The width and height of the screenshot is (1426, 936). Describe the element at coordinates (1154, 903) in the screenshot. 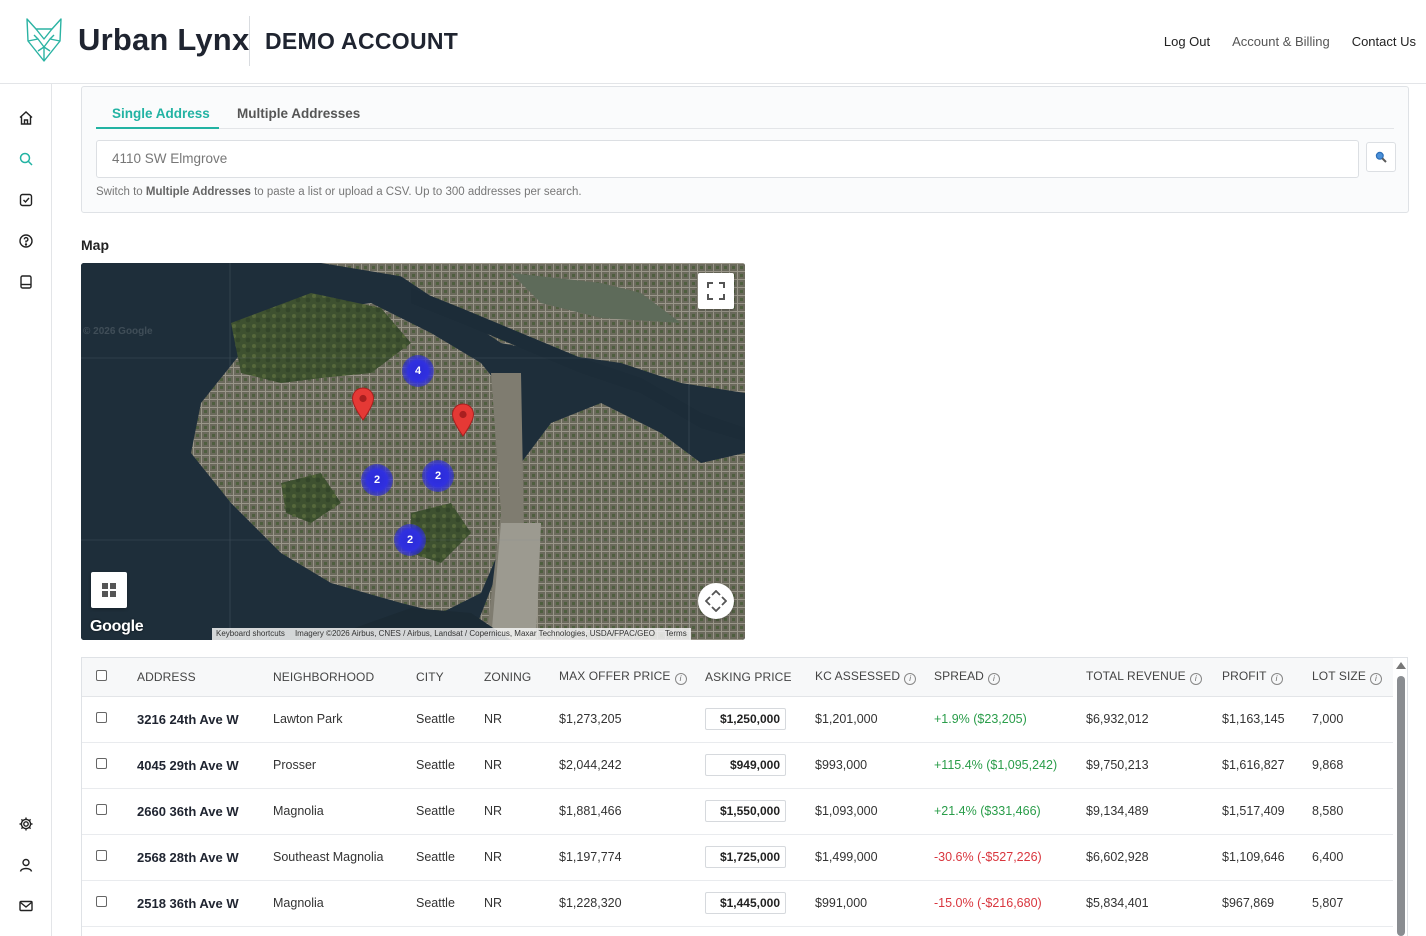

I see `revenue-cell: $5,834,401` at that location.